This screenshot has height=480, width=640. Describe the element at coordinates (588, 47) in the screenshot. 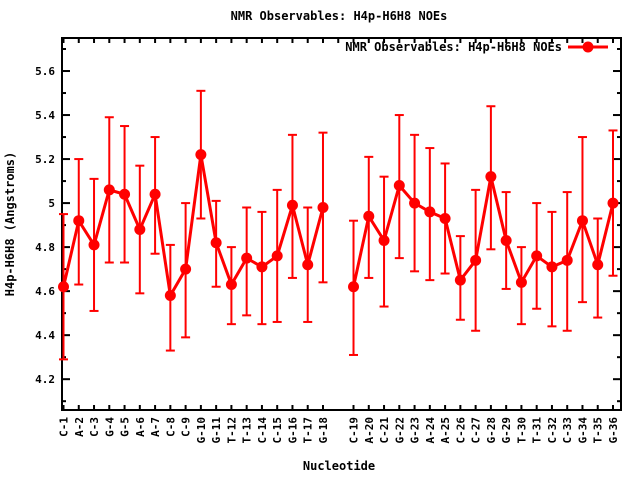

I see `legend-sample-marker` at that location.